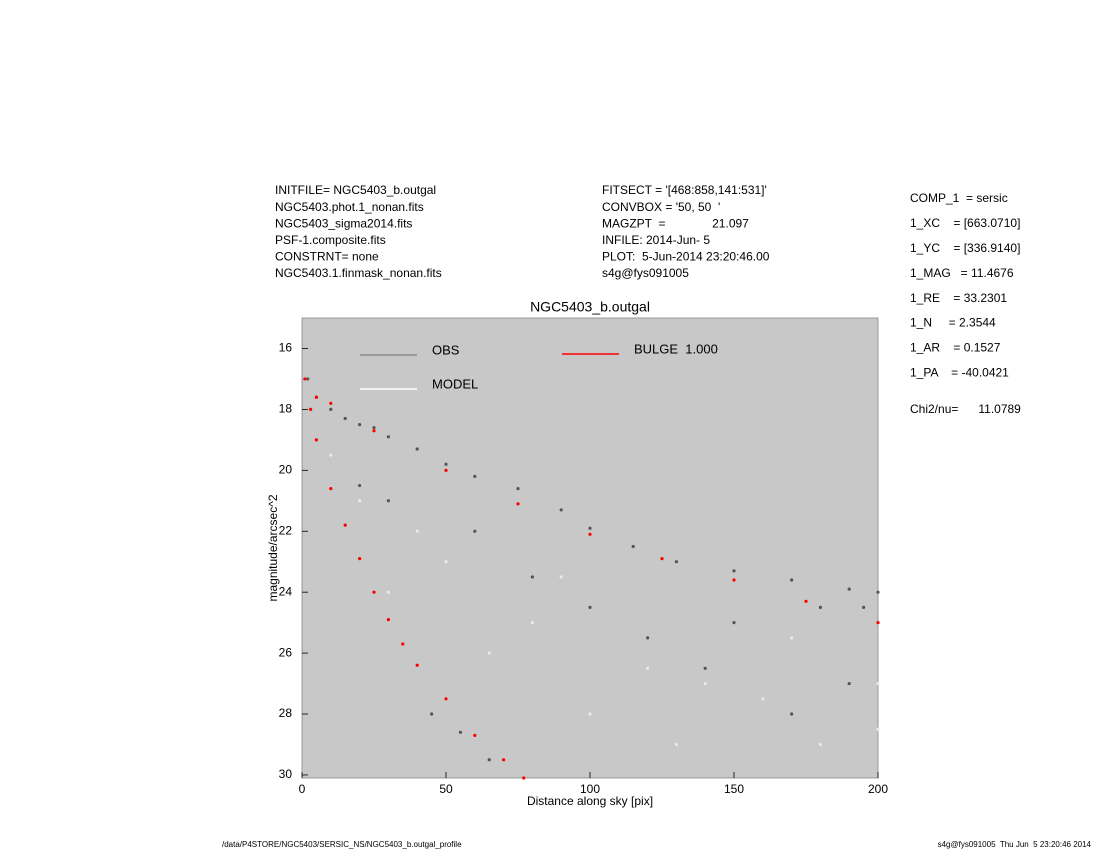 Image resolution: width=1100 pixels, height=850 pixels. What do you see at coordinates (958, 298) in the screenshot?
I see `parameter-line: 1_RE = 33.2301` at bounding box center [958, 298].